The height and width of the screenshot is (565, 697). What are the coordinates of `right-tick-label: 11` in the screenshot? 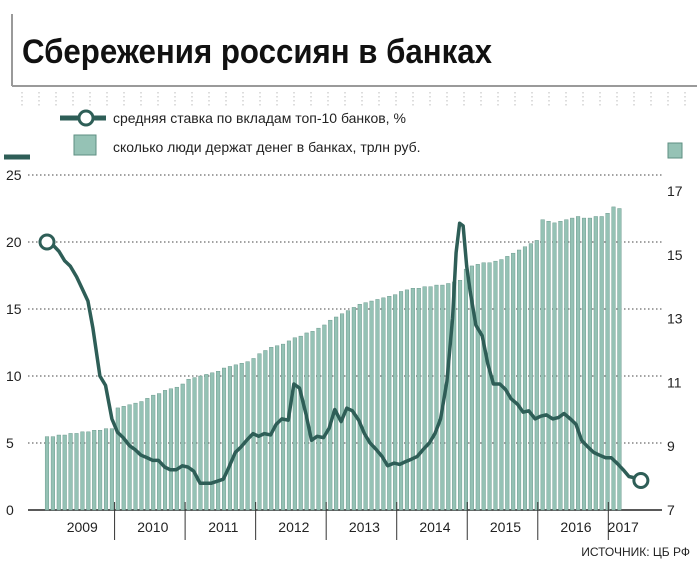 It's located at (674, 382).